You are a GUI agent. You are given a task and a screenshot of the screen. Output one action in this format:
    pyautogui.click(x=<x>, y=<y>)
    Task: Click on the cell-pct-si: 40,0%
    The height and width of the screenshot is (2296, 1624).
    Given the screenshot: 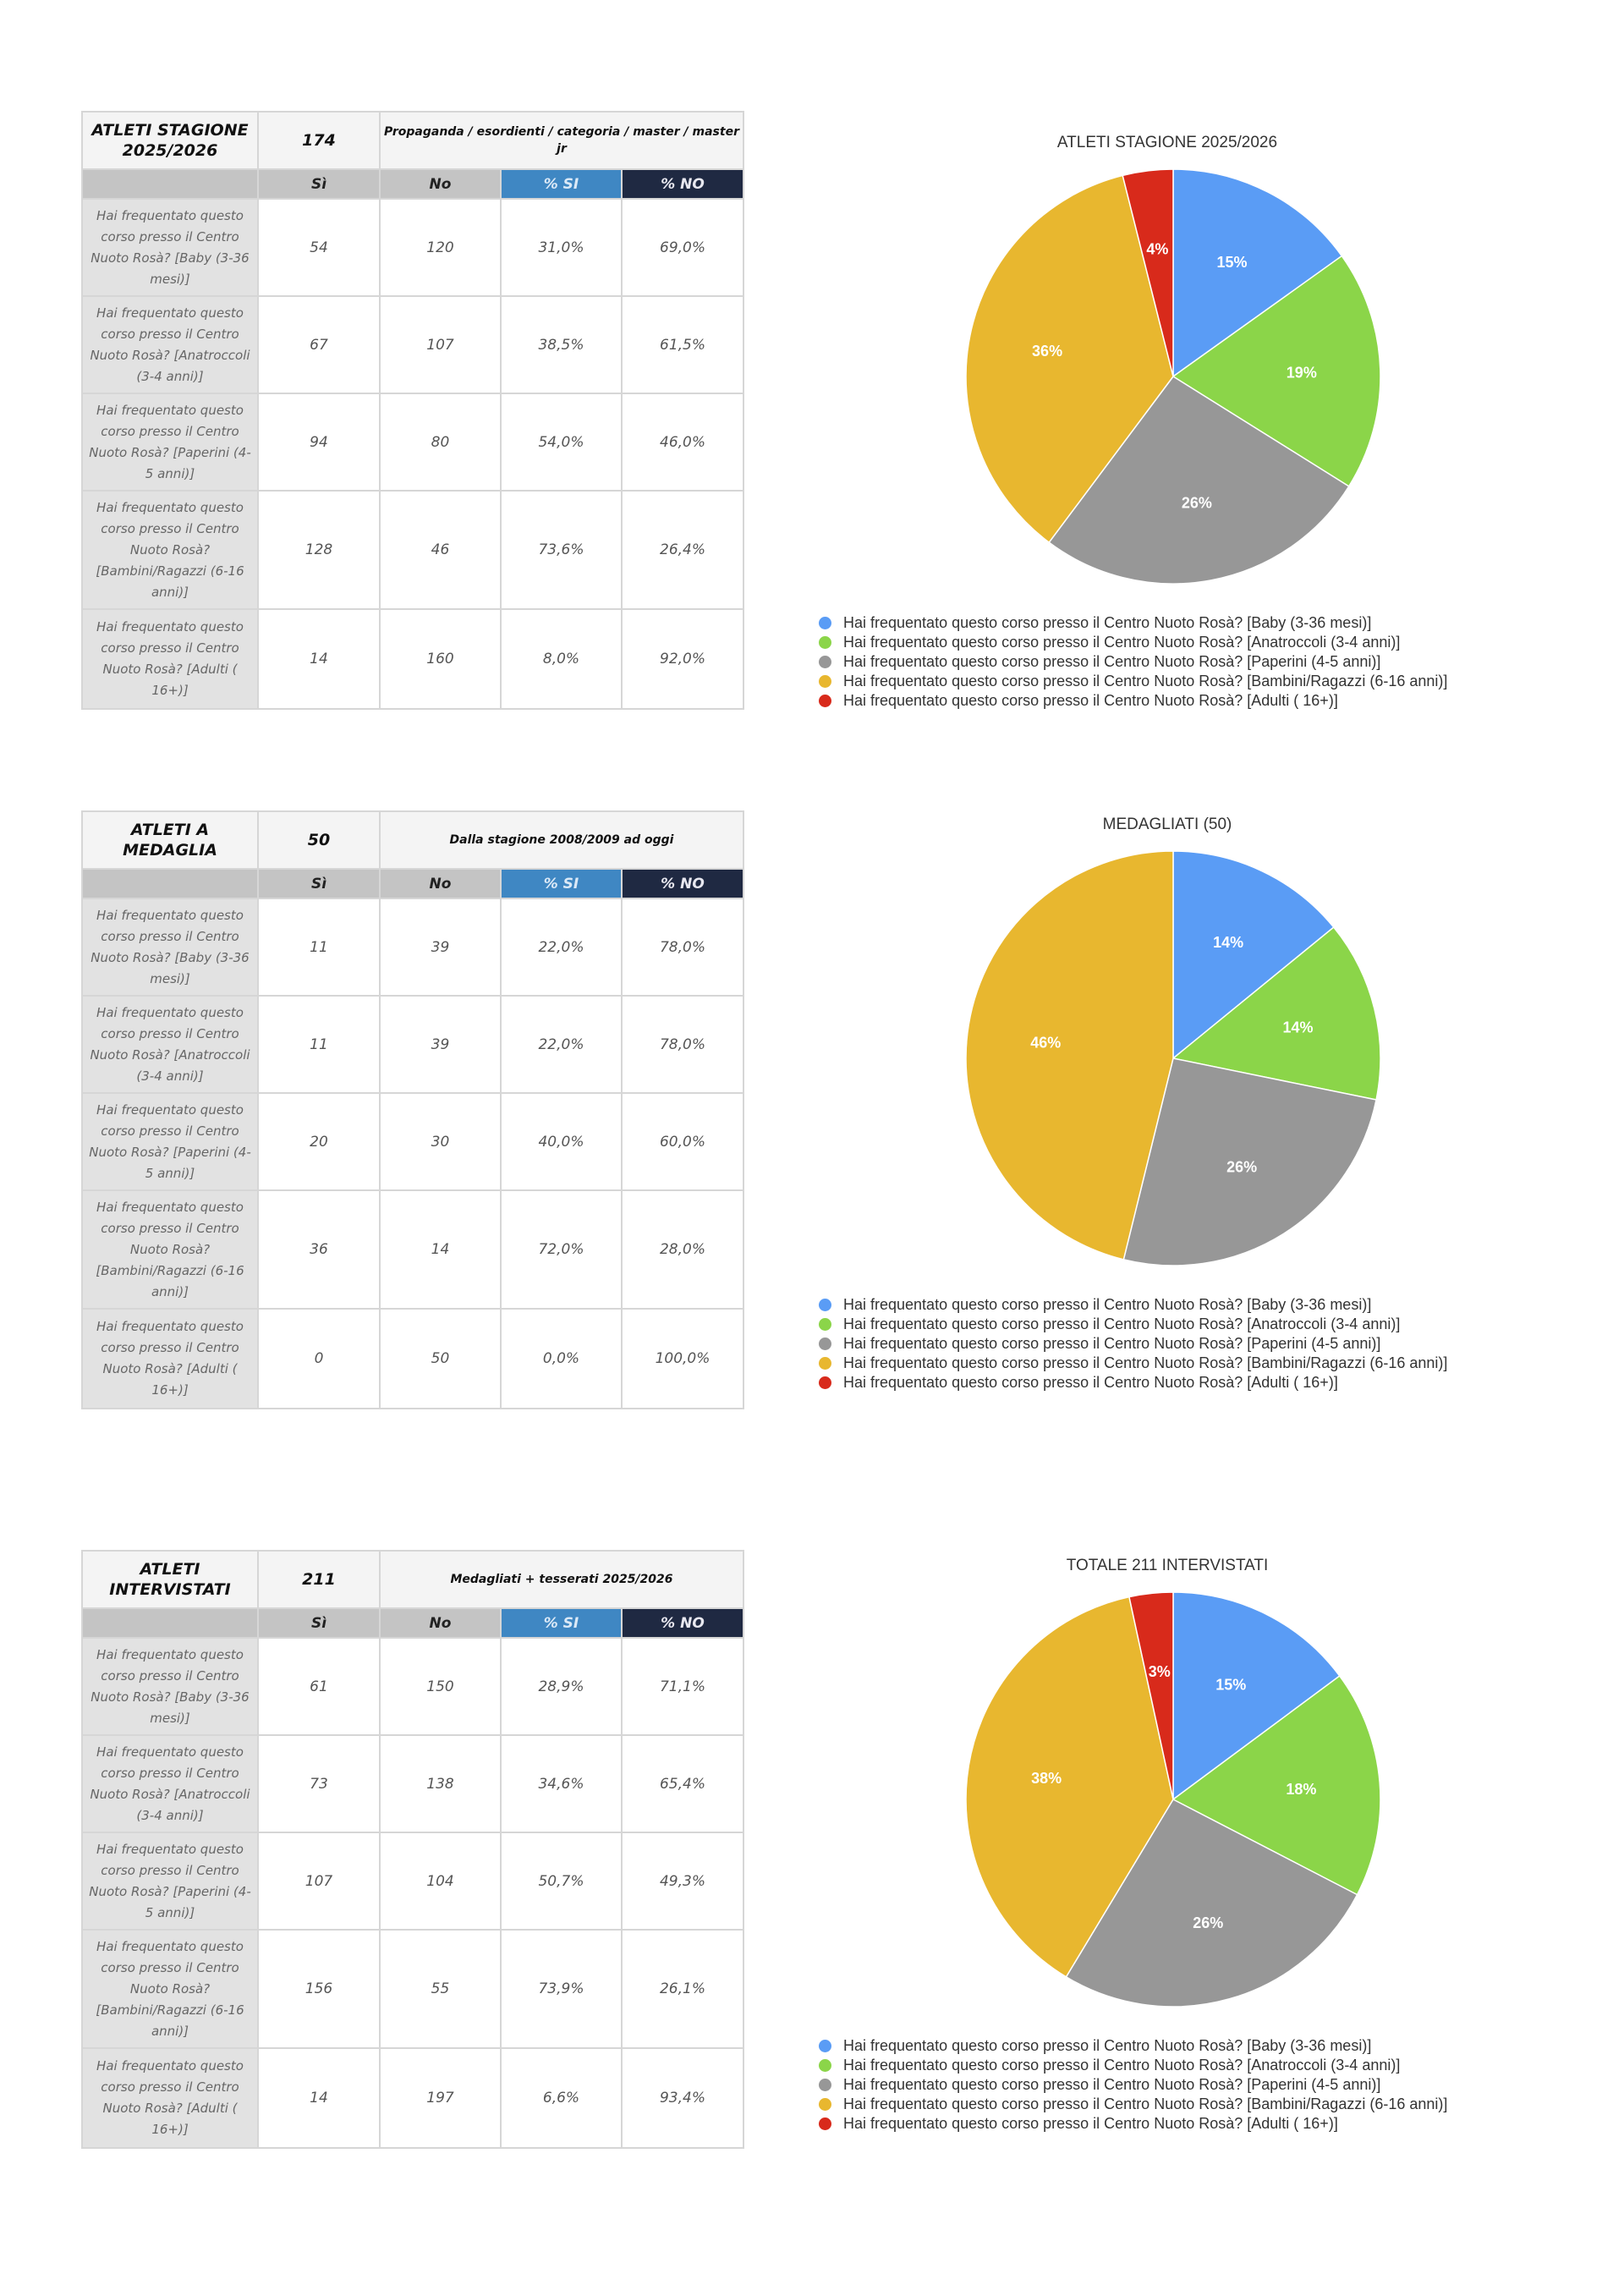 What is the action you would take?
    pyautogui.click(x=562, y=1141)
    